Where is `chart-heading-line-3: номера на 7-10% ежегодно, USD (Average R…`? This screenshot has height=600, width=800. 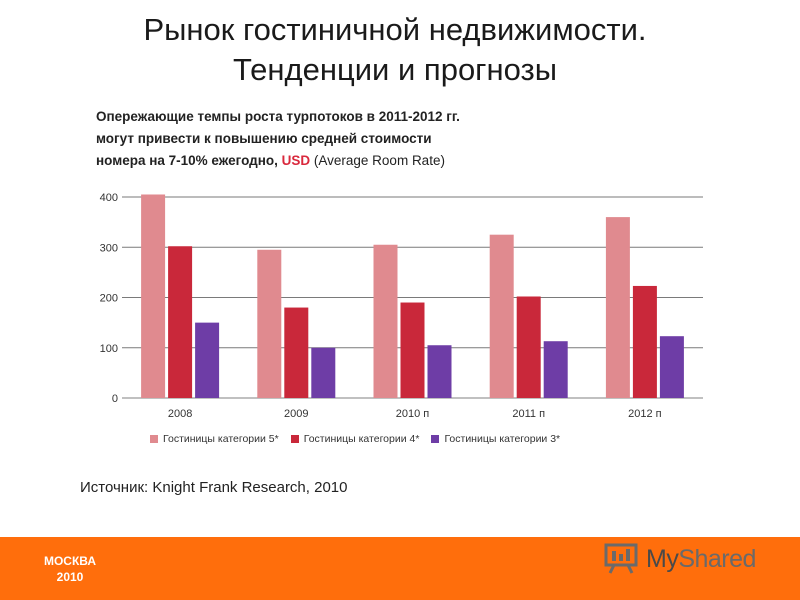 chart-heading-line-3: номера на 7-10% ежегодно, USD (Average R… is located at coordinates (356, 161).